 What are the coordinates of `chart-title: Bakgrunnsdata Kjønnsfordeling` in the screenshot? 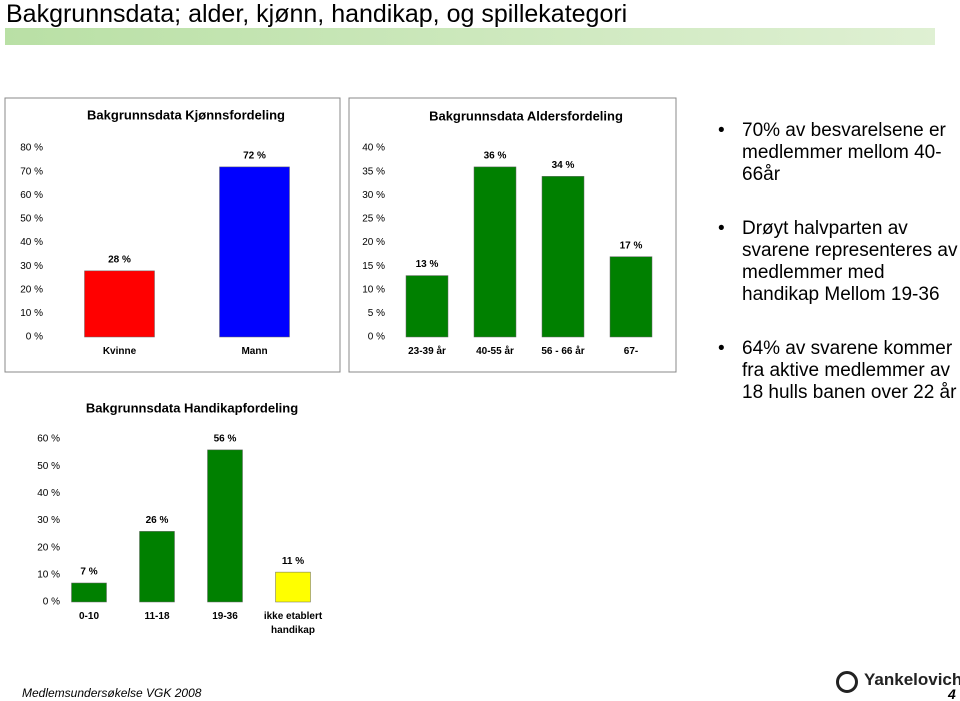 It's located at (186, 114).